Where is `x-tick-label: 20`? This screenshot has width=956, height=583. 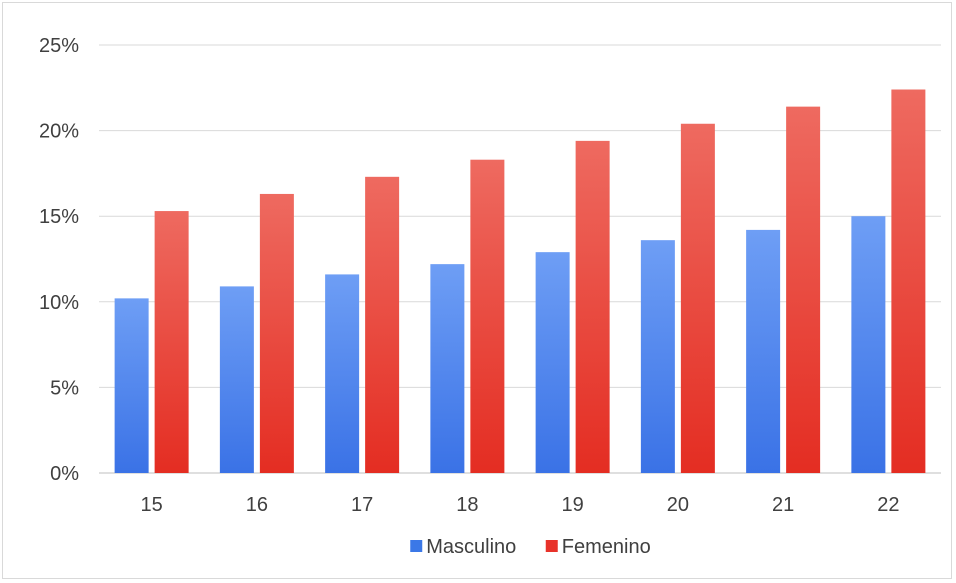 x-tick-label: 20 is located at coordinates (678, 505).